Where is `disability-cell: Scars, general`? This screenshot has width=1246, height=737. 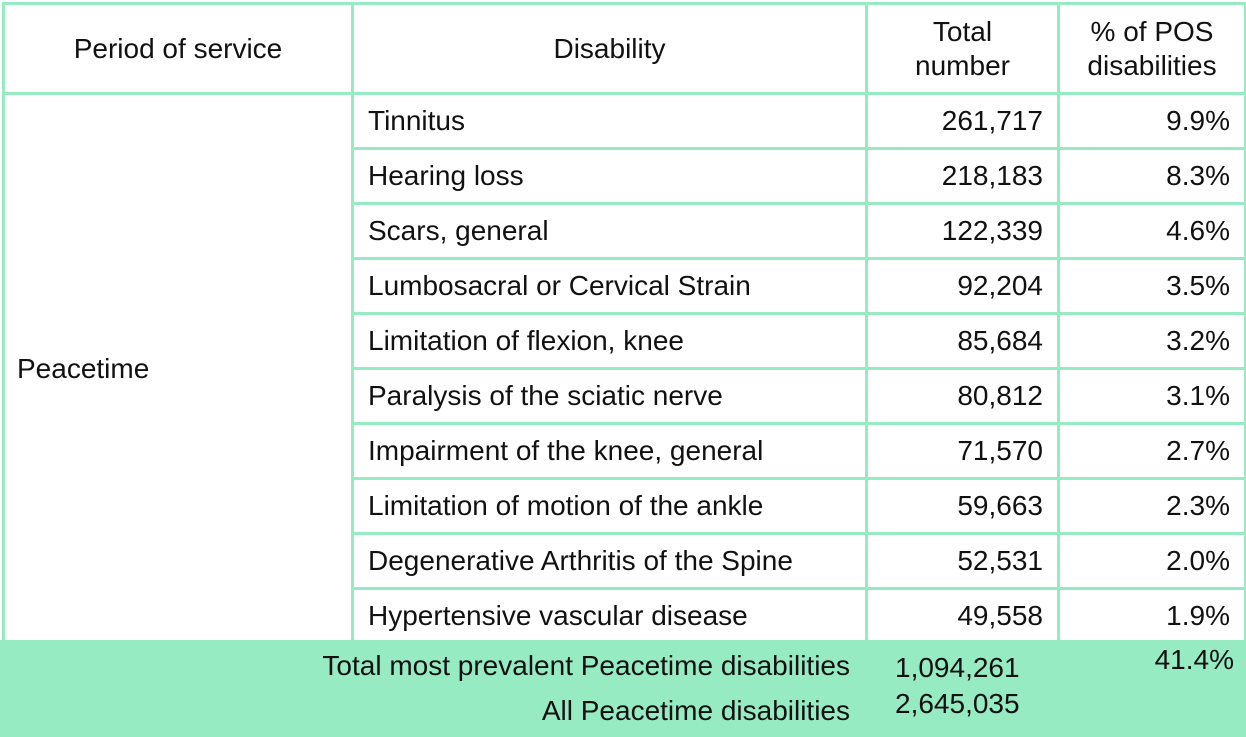
disability-cell: Scars, general is located at coordinates (609, 231).